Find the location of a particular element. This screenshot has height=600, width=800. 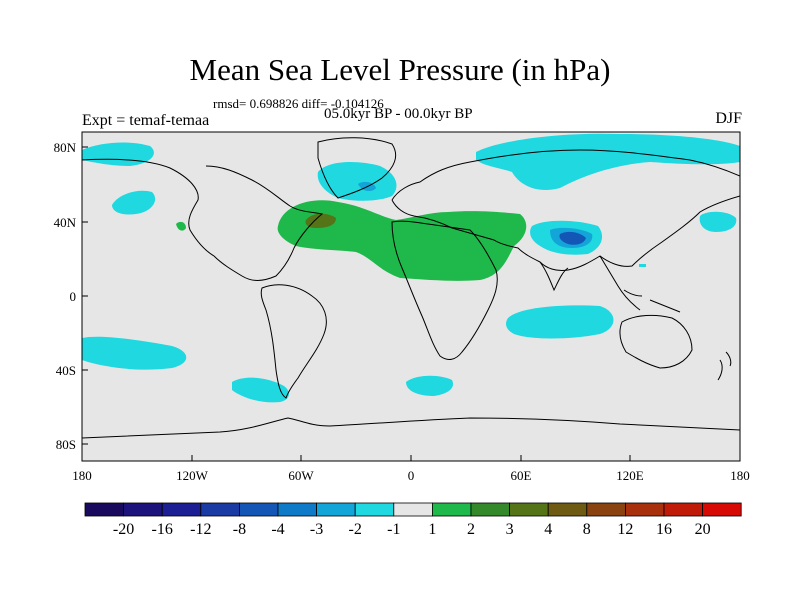

colorbar-label: -2 is located at coordinates (355, 529).